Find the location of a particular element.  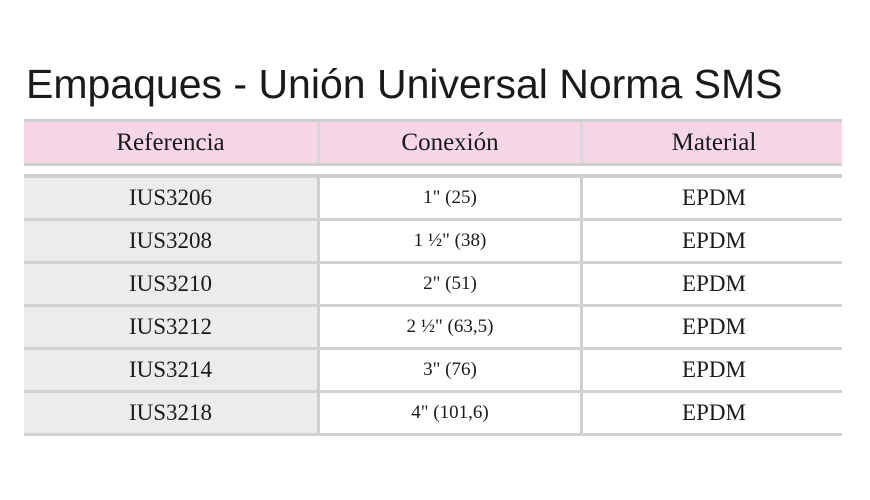

table-row: IUS3218 4" (101,6) EPDM is located at coordinates (433, 414).